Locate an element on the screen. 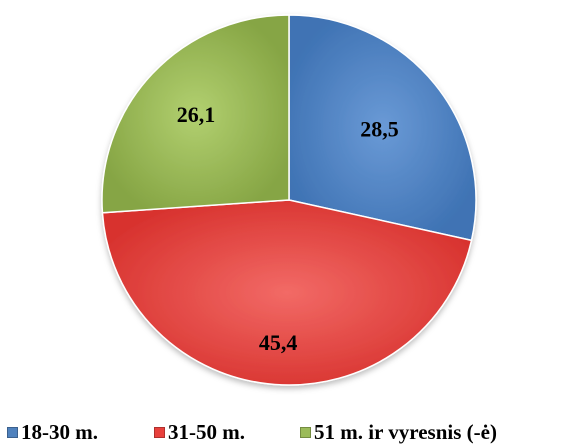 The image size is (563, 448). legend: 18-30 m. 31-50 m. 51 m. ir vyresnis (-ė) is located at coordinates (281, 434).